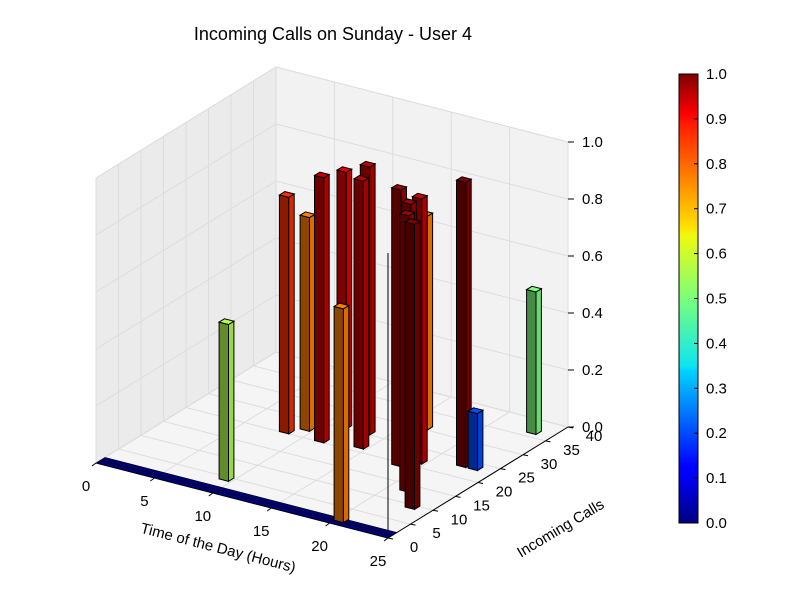 The image size is (800, 600). I want to click on y-tick-label: 10, so click(459, 519).